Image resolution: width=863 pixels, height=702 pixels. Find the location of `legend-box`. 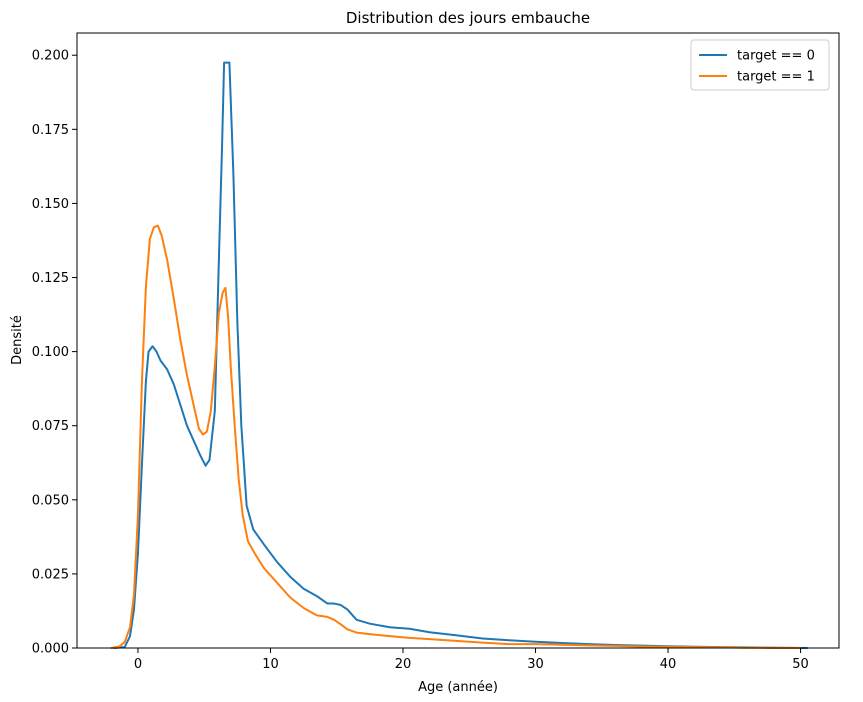

legend-box is located at coordinates (760, 65).